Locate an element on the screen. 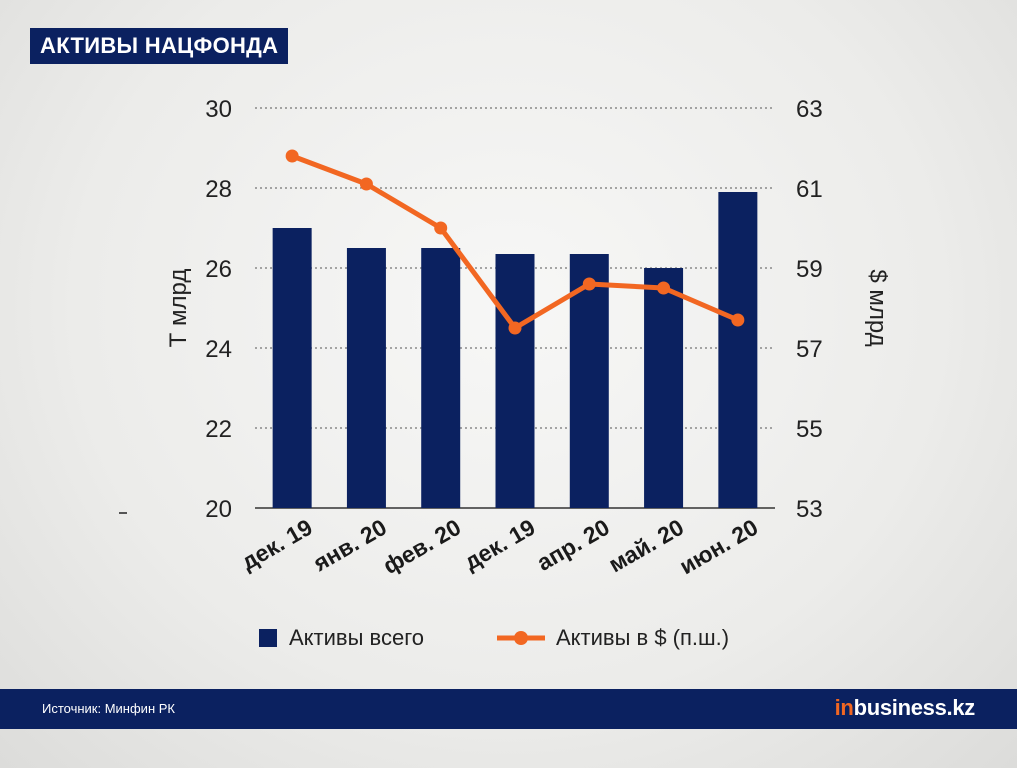  x-tick-label: янв. 20 is located at coordinates (349, 545).